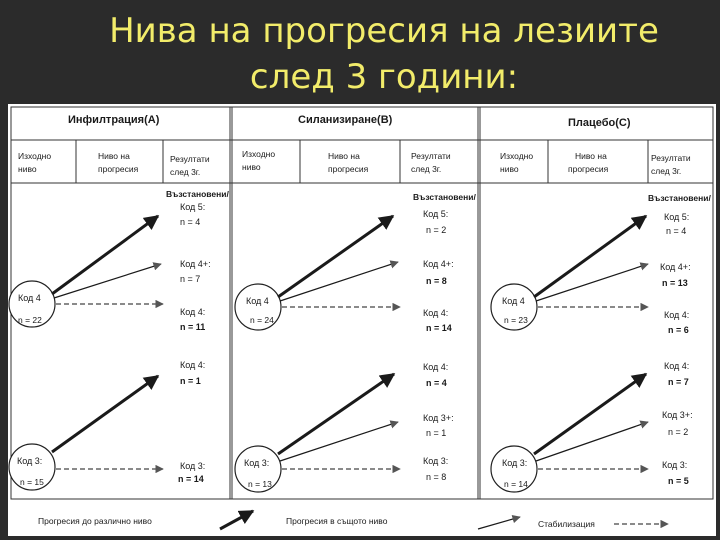  Describe the element at coordinates (566, 524) in the screenshot. I see `legend-dashed-label: Стабилизация` at that location.